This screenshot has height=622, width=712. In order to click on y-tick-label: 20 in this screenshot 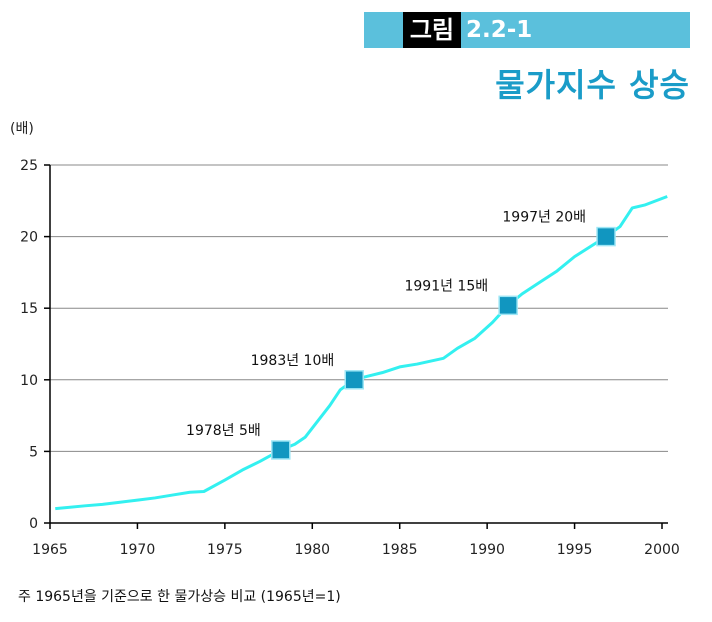, I will do `click(29, 238)`.